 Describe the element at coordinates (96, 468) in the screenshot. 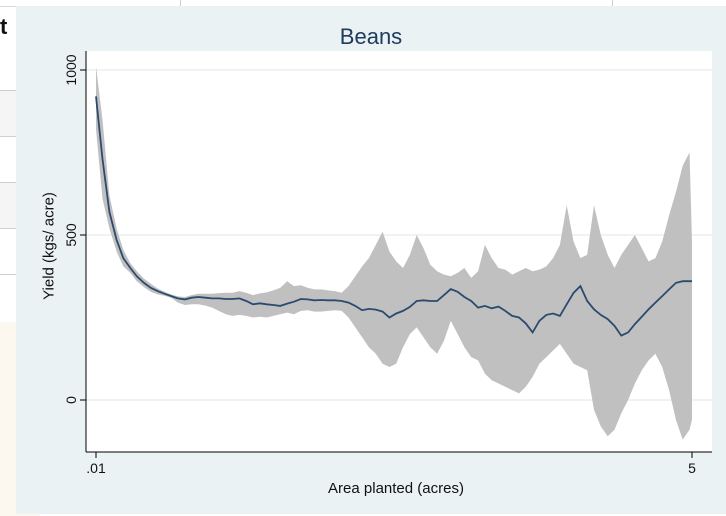

I see `x-tick-label-min: .01` at that location.